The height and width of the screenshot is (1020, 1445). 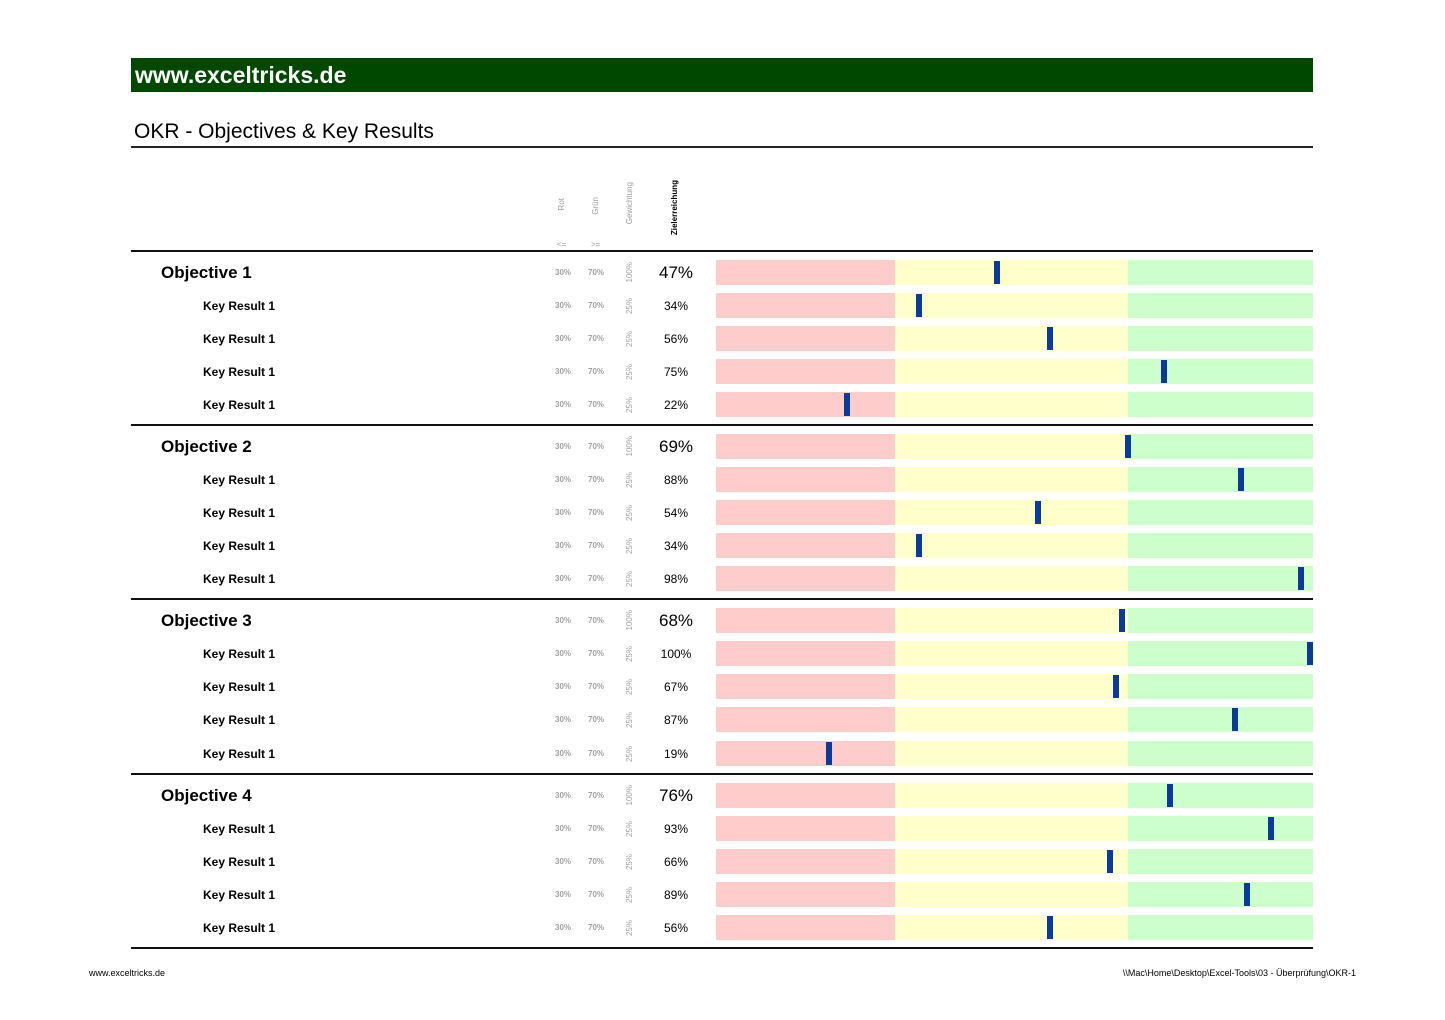 I want to click on key-result-row: Key Result 1 30% 70% 25% 100%, so click(x=722, y=653).